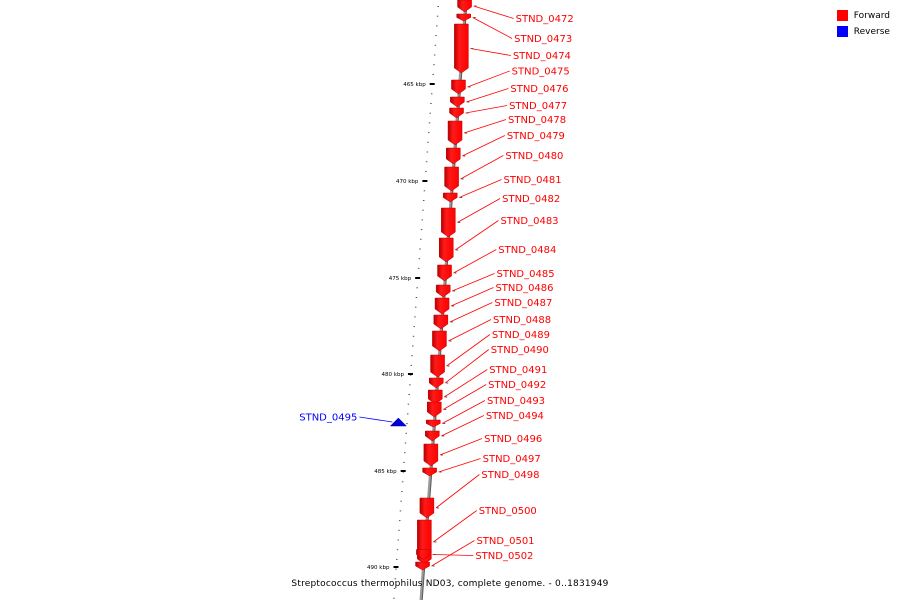 Image resolution: width=900 pixels, height=600 pixels. What do you see at coordinates (378, 568) in the screenshot?
I see `axis-tick-label: 490 kbp` at bounding box center [378, 568].